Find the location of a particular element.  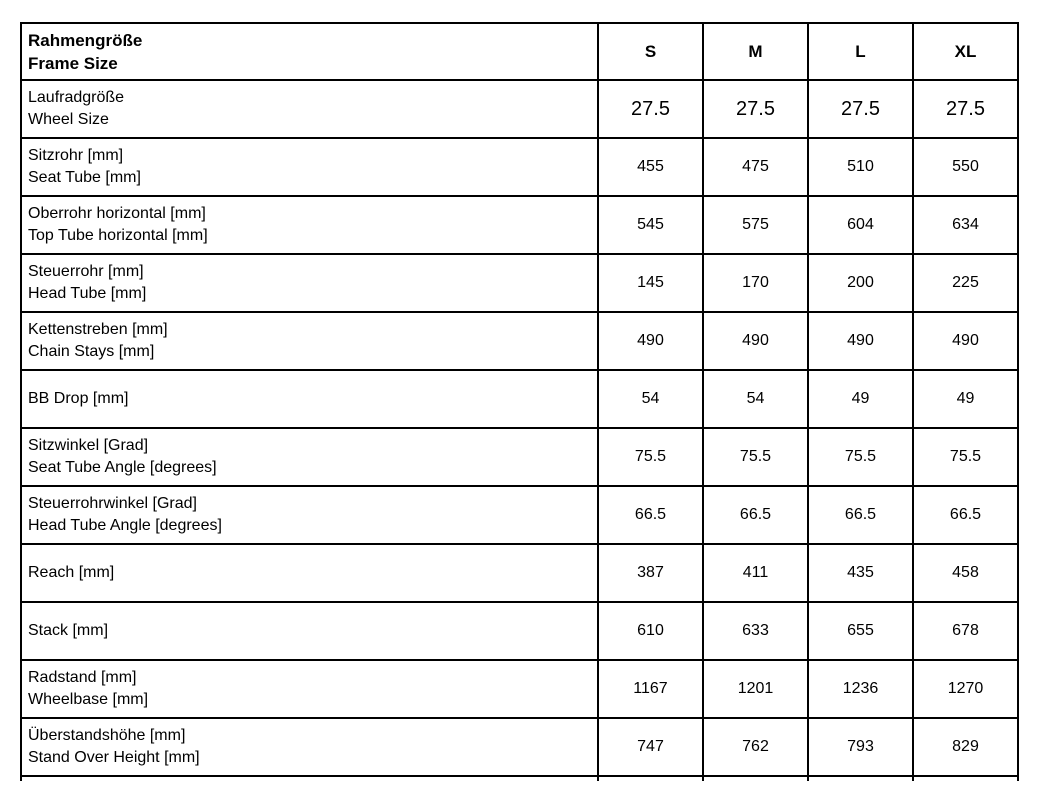

row-label-de: Steuerrohr [mm] is located at coordinates (86, 271).